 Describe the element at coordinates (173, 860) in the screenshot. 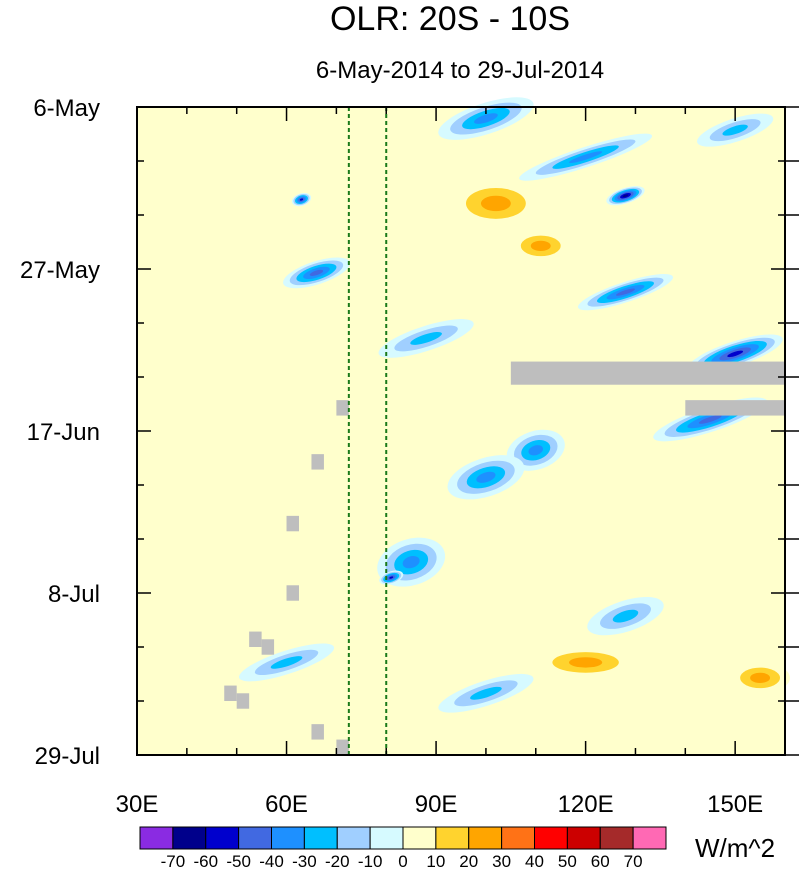

I see `colorbar-tick-label: -70` at that location.